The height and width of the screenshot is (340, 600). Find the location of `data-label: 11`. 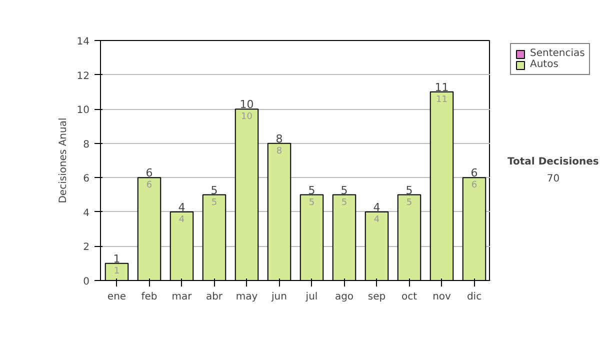

data-label: 11 is located at coordinates (442, 99).